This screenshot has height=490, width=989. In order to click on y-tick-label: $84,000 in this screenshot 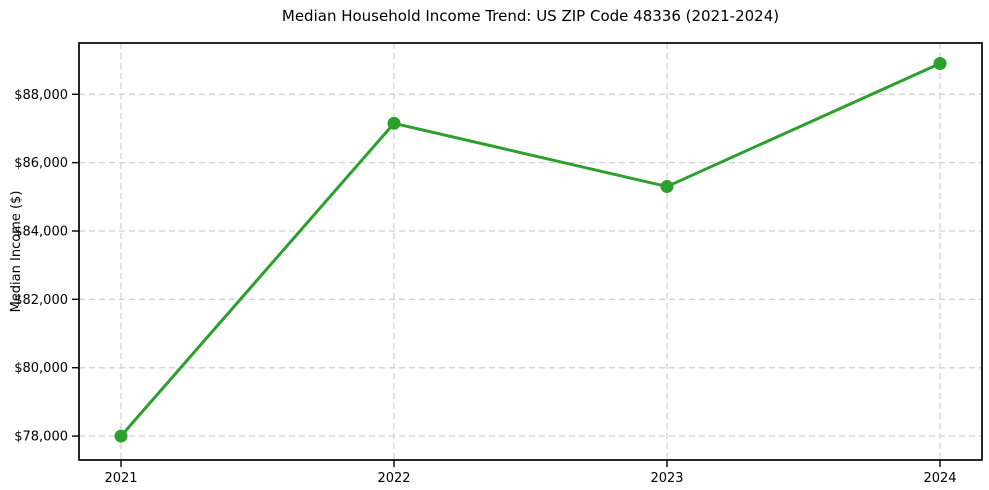, I will do `click(41, 231)`.